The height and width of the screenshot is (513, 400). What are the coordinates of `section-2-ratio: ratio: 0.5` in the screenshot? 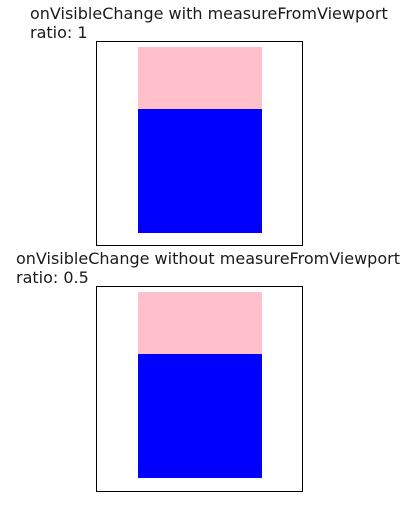 It's located at (52, 277).